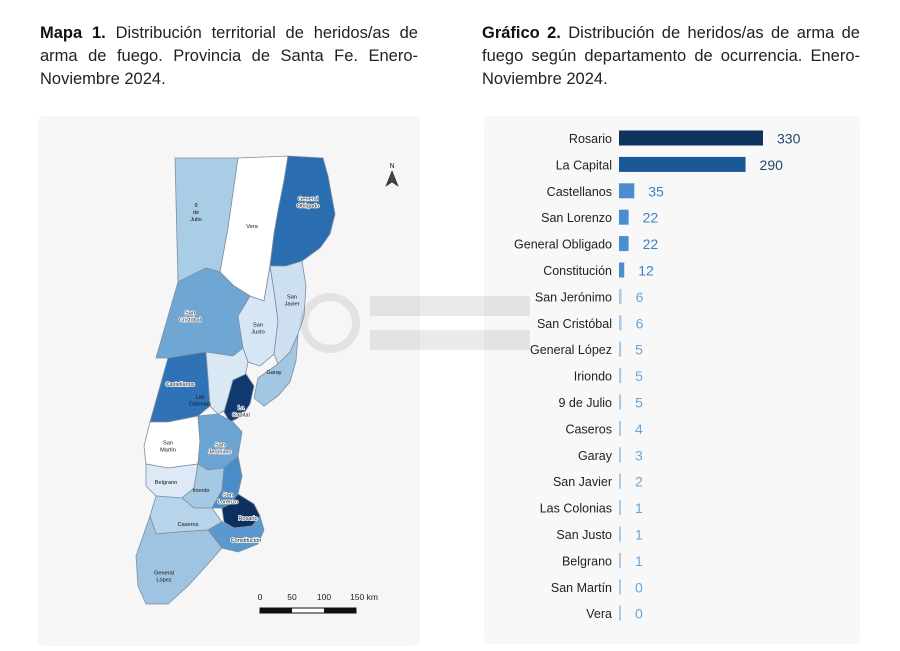  I want to click on category-label: San Cristóbal, so click(574, 324).